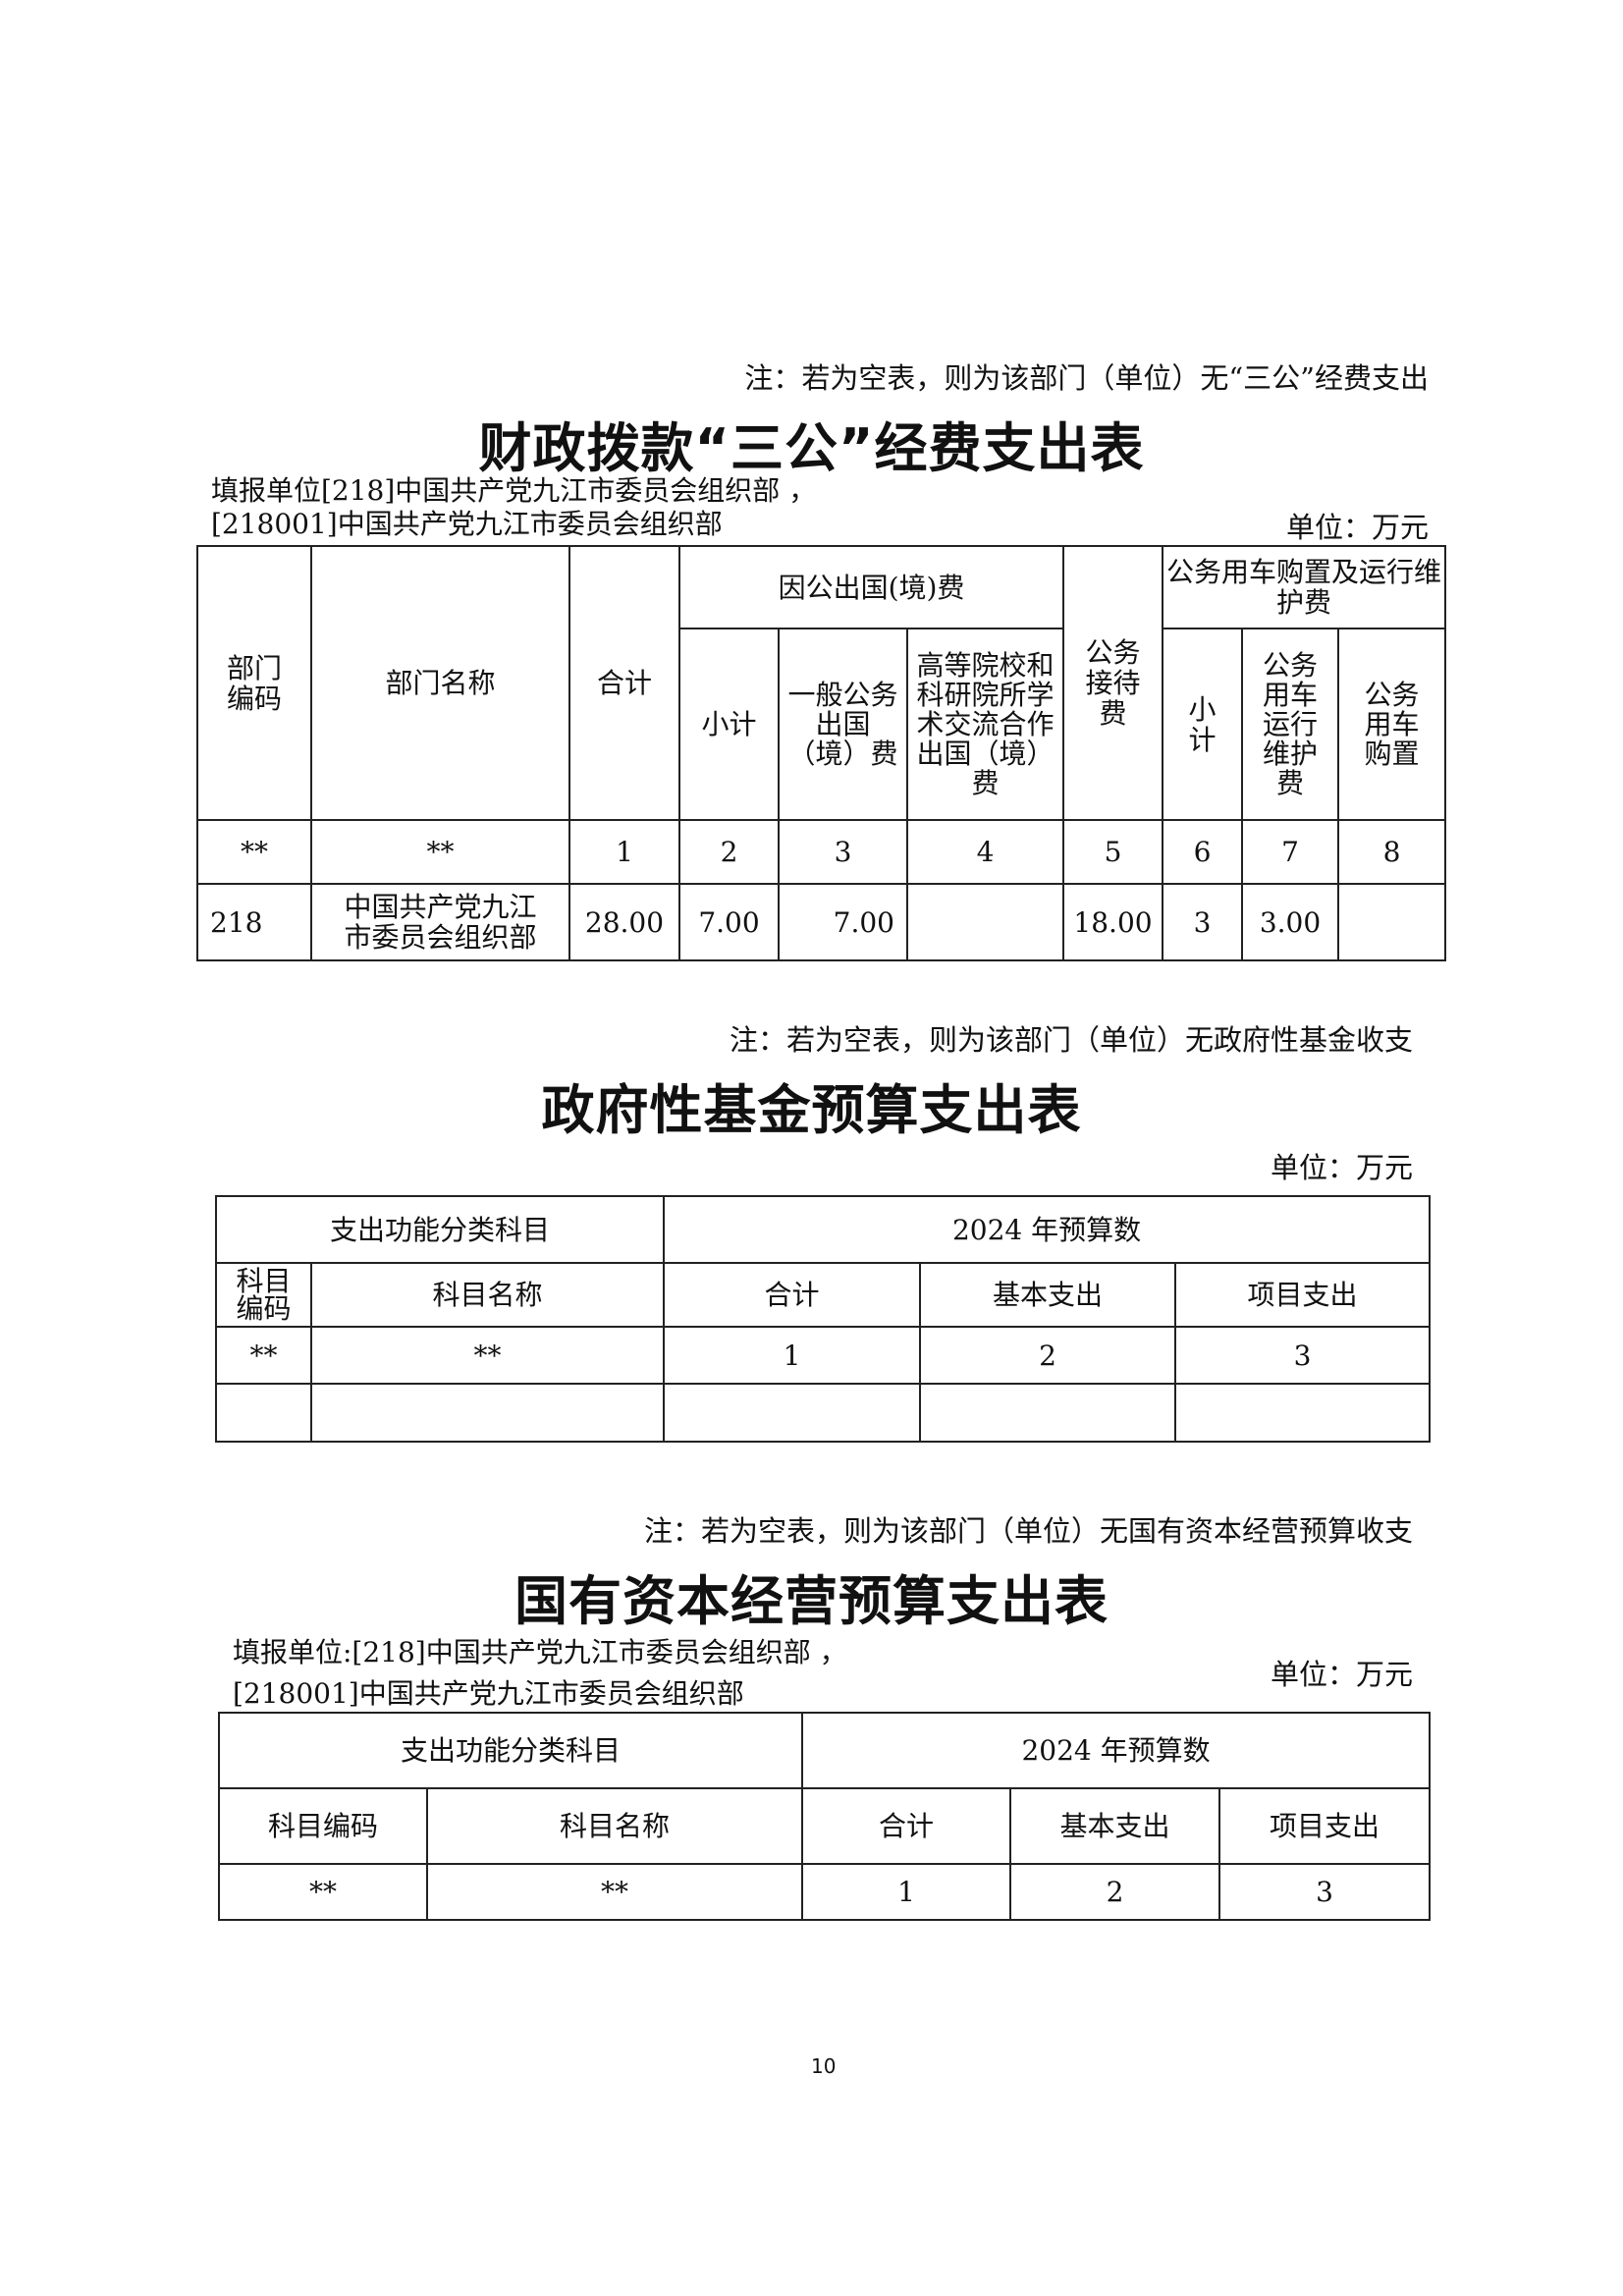  What do you see at coordinates (1392, 922) in the screenshot?
I see `vehicle-purchase-cell` at bounding box center [1392, 922].